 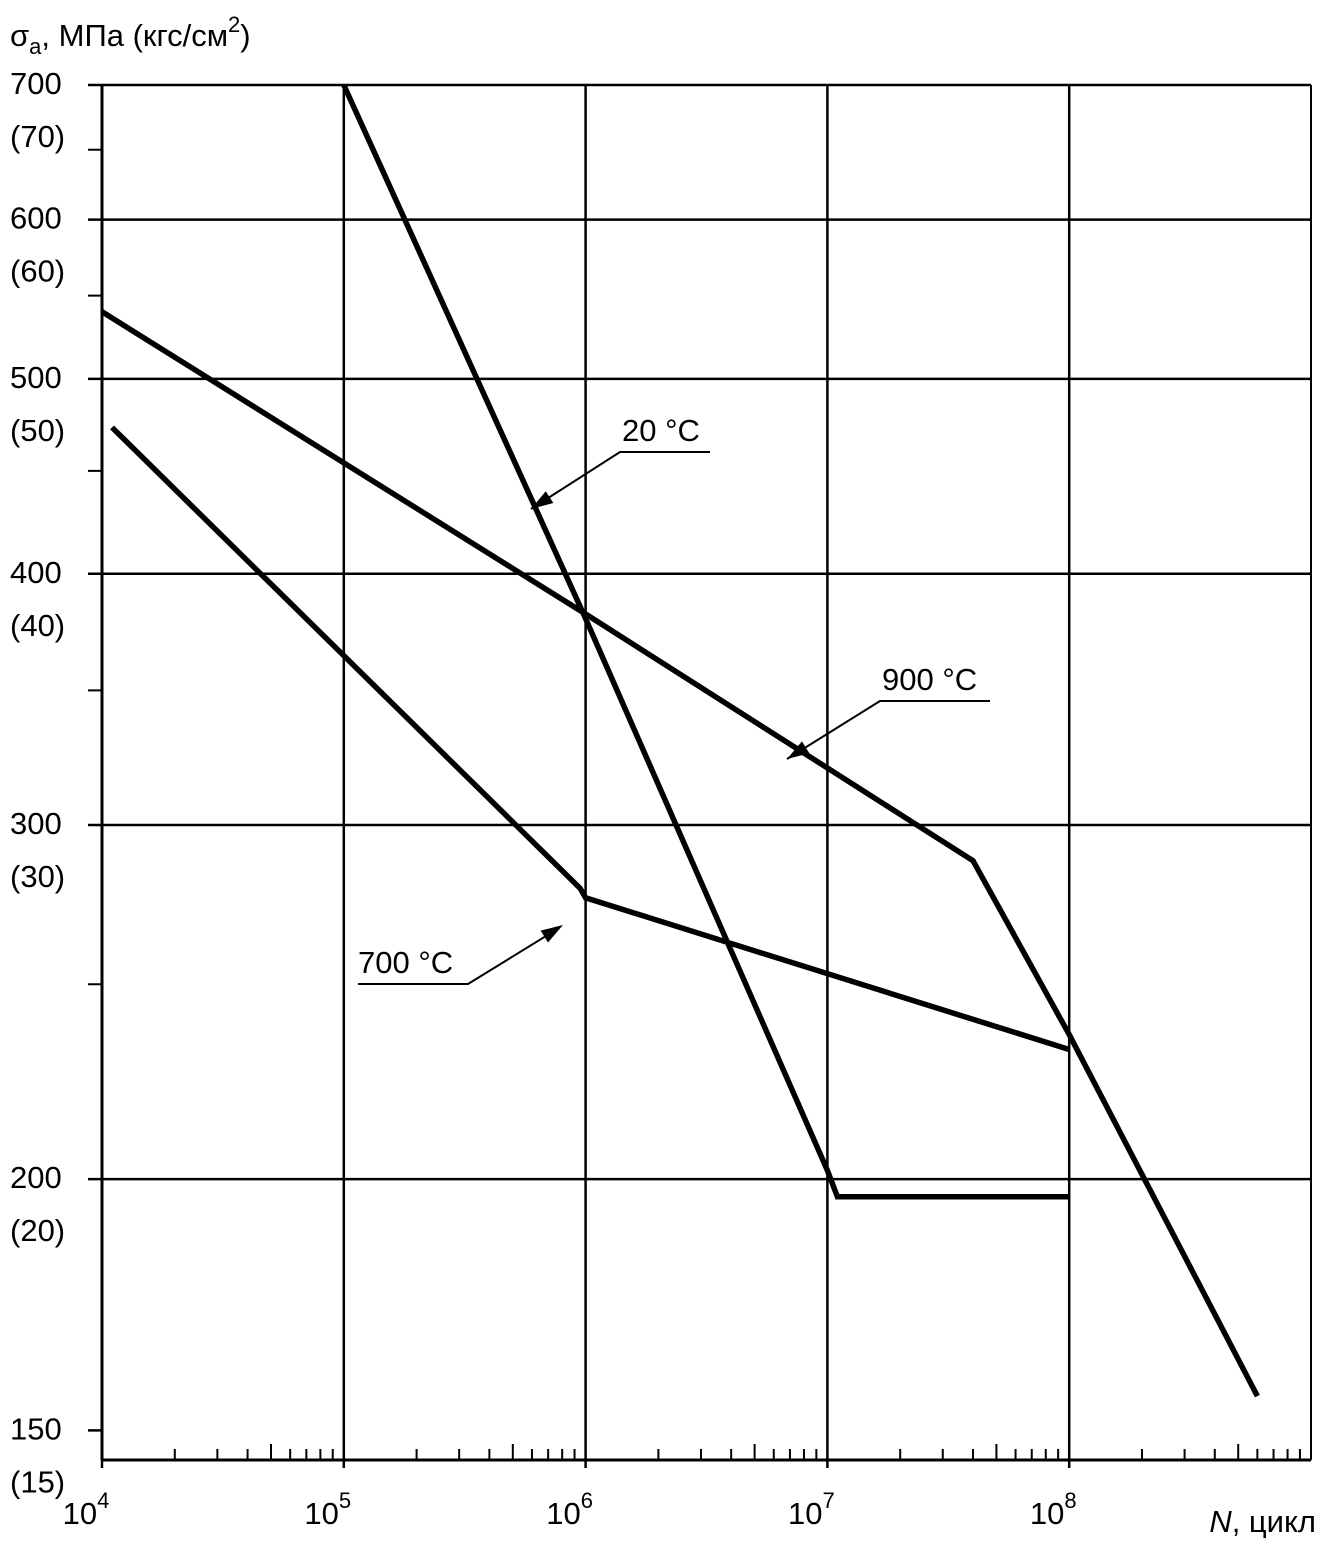 I want to click on callout-900c-arrowhead, so click(x=798, y=750).